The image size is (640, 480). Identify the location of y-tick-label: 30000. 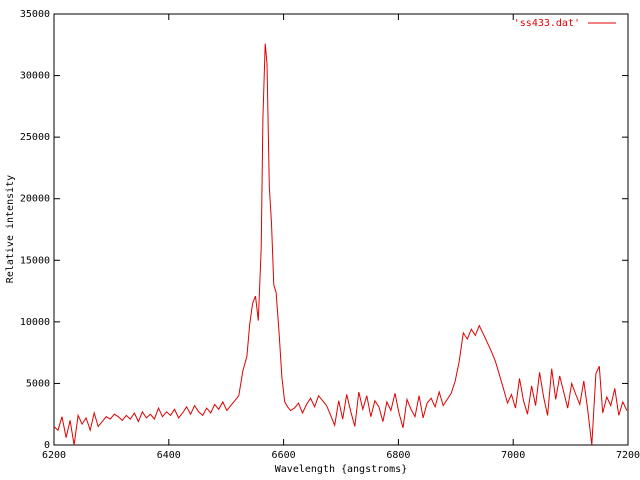
(35, 76).